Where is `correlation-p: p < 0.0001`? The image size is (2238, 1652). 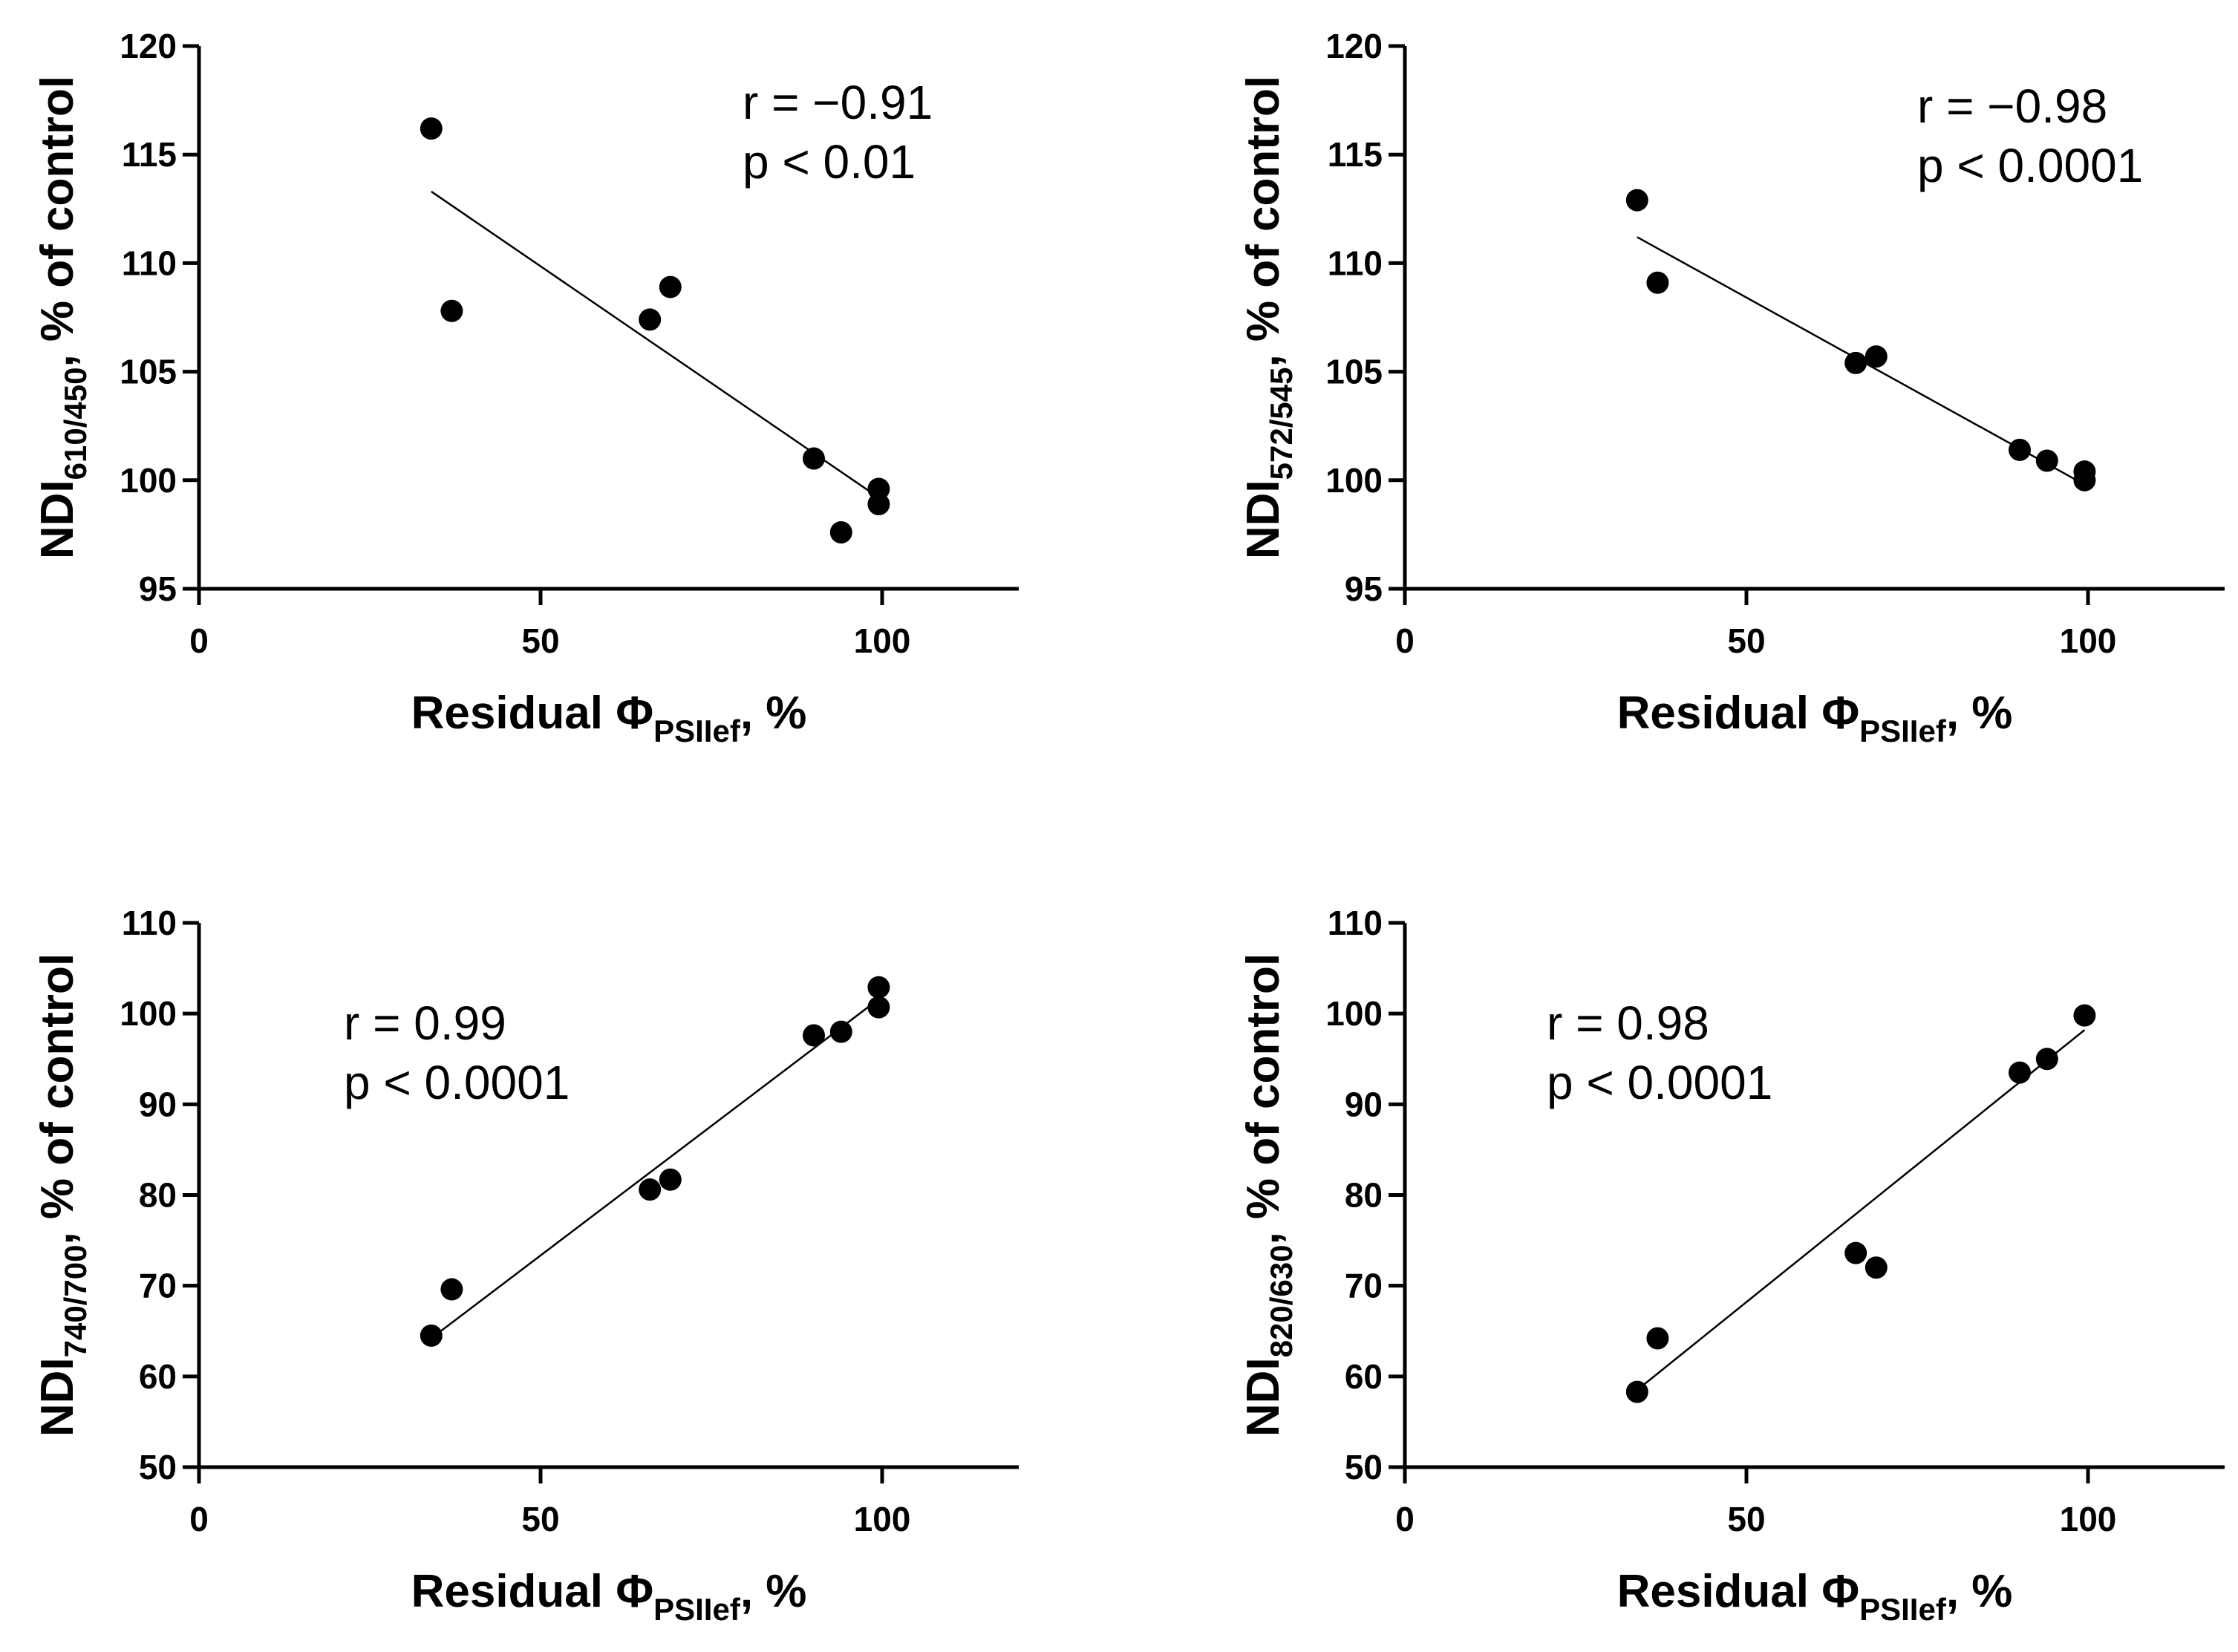
correlation-p: p < 0.0001 is located at coordinates (1660, 1082).